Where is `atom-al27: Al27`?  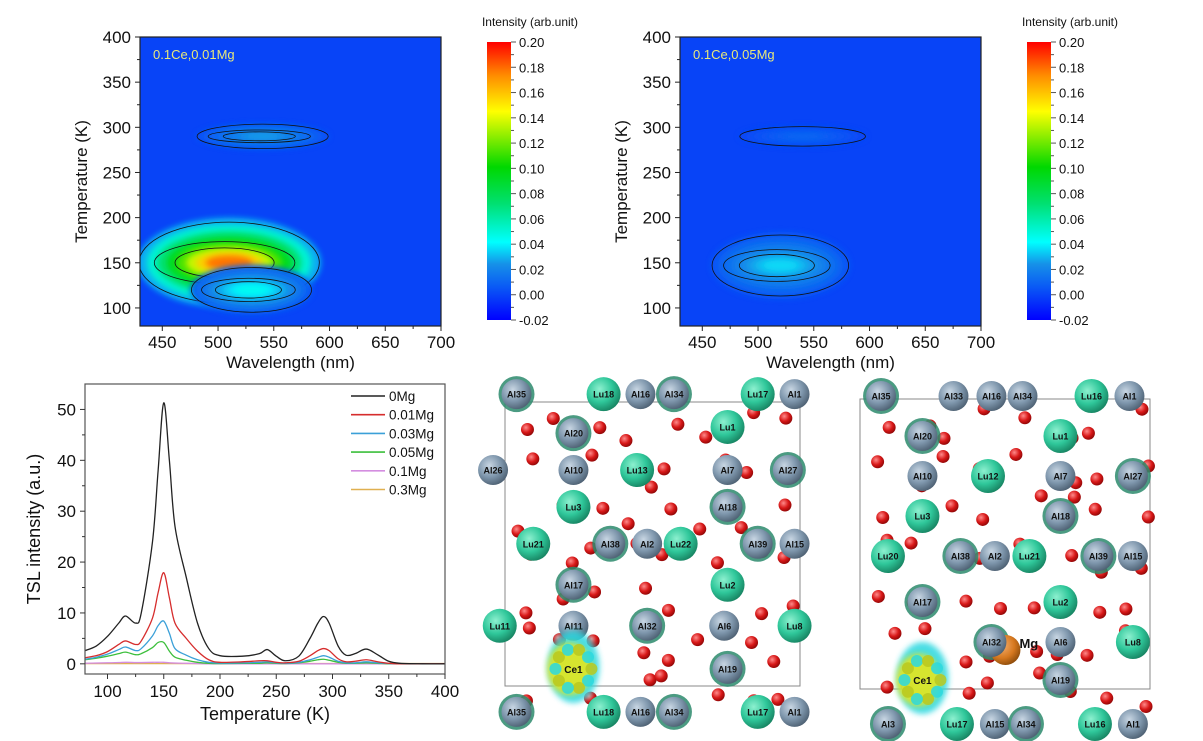
atom-al27: Al27 is located at coordinates (787, 470).